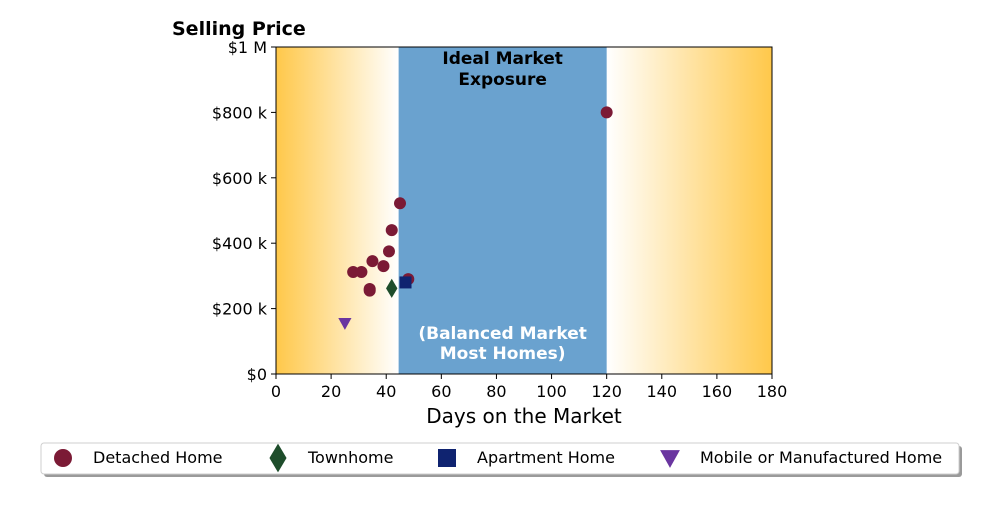 Image resolution: width=997 pixels, height=513 pixels. I want to click on y-tick-label: $1 M, so click(247, 47).